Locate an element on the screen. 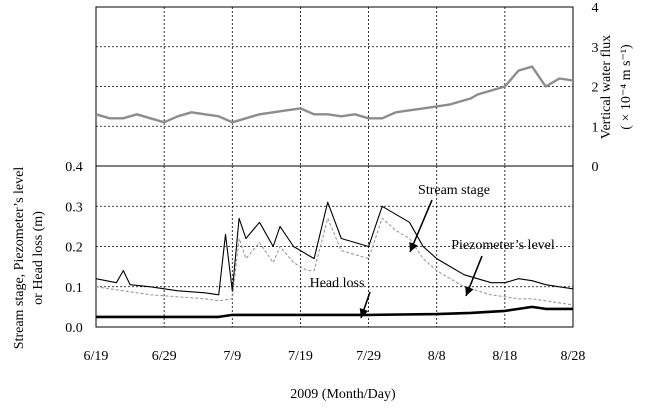  bottom-x-tick-label: 8/18 is located at coordinates (504, 356).